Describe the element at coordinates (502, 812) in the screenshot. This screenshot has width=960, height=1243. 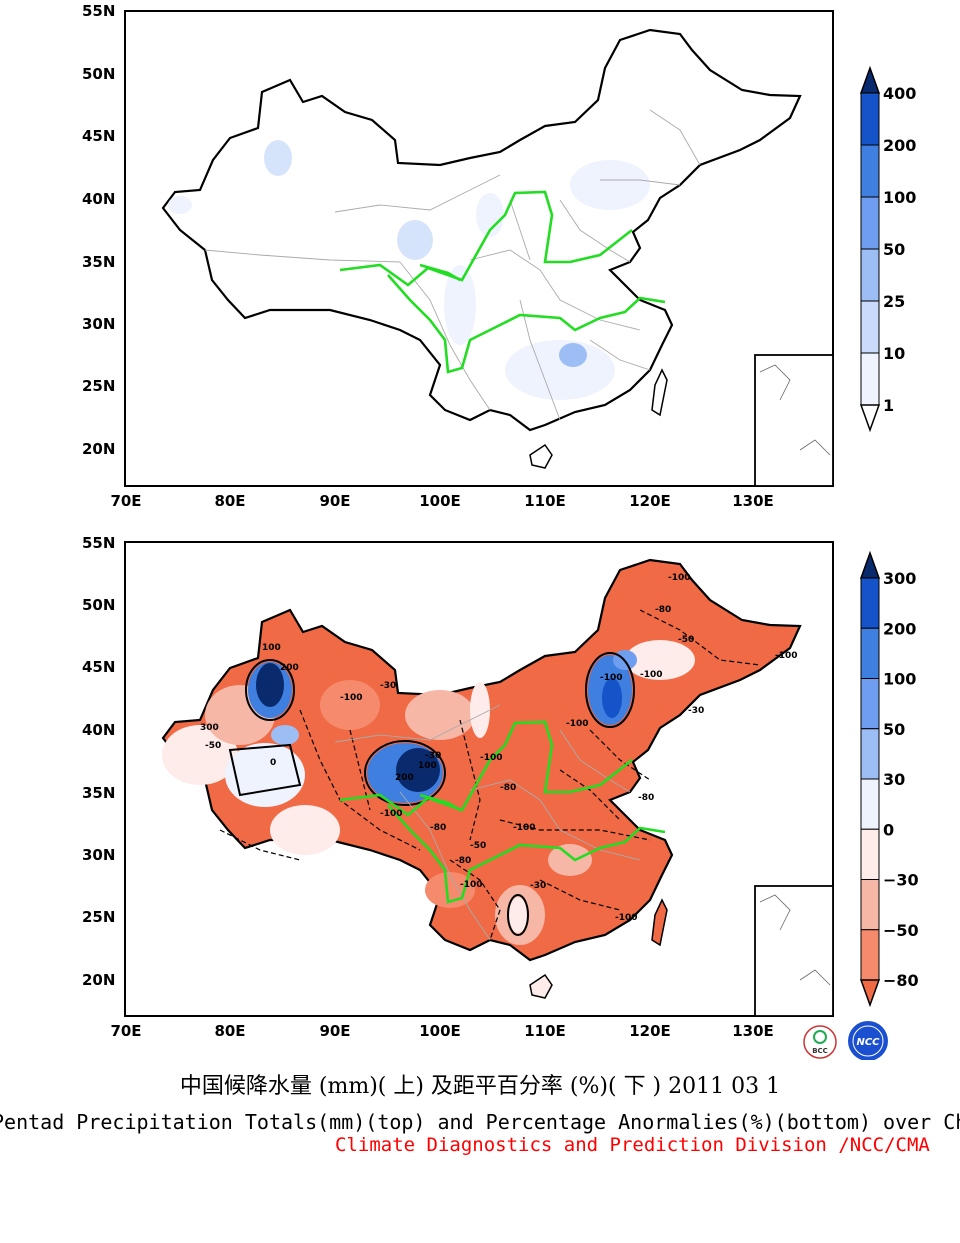
I see `bottom-rivers` at that location.